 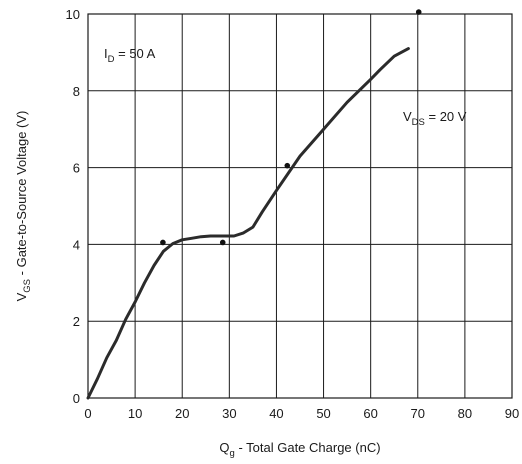 I want to click on x-axis-title-main: Q, so click(x=224, y=447).